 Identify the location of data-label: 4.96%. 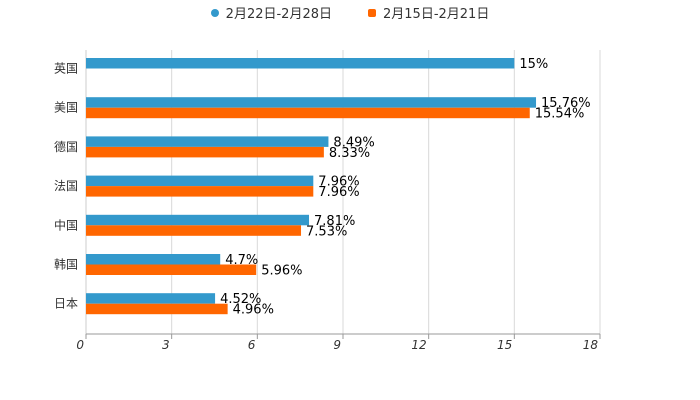
(253, 310).